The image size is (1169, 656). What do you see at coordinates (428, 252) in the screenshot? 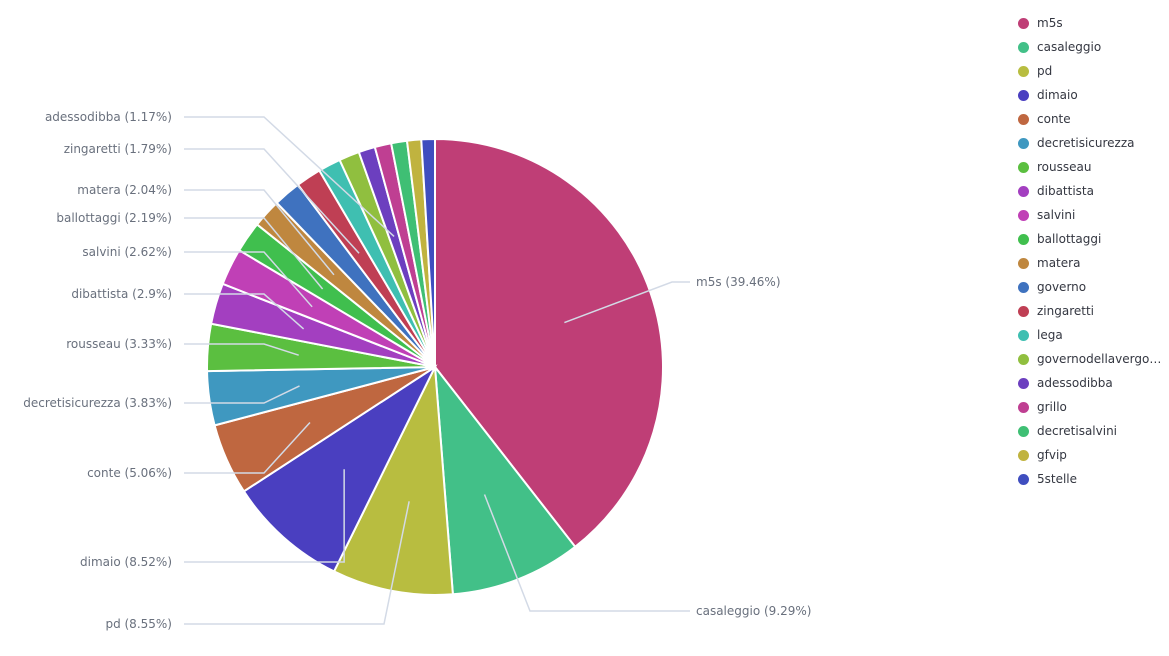
I see `pie-slice-5stelle` at bounding box center [428, 252].